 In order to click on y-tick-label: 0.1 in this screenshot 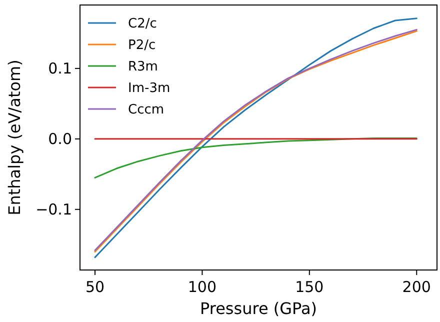, I will do `click(60, 69)`.